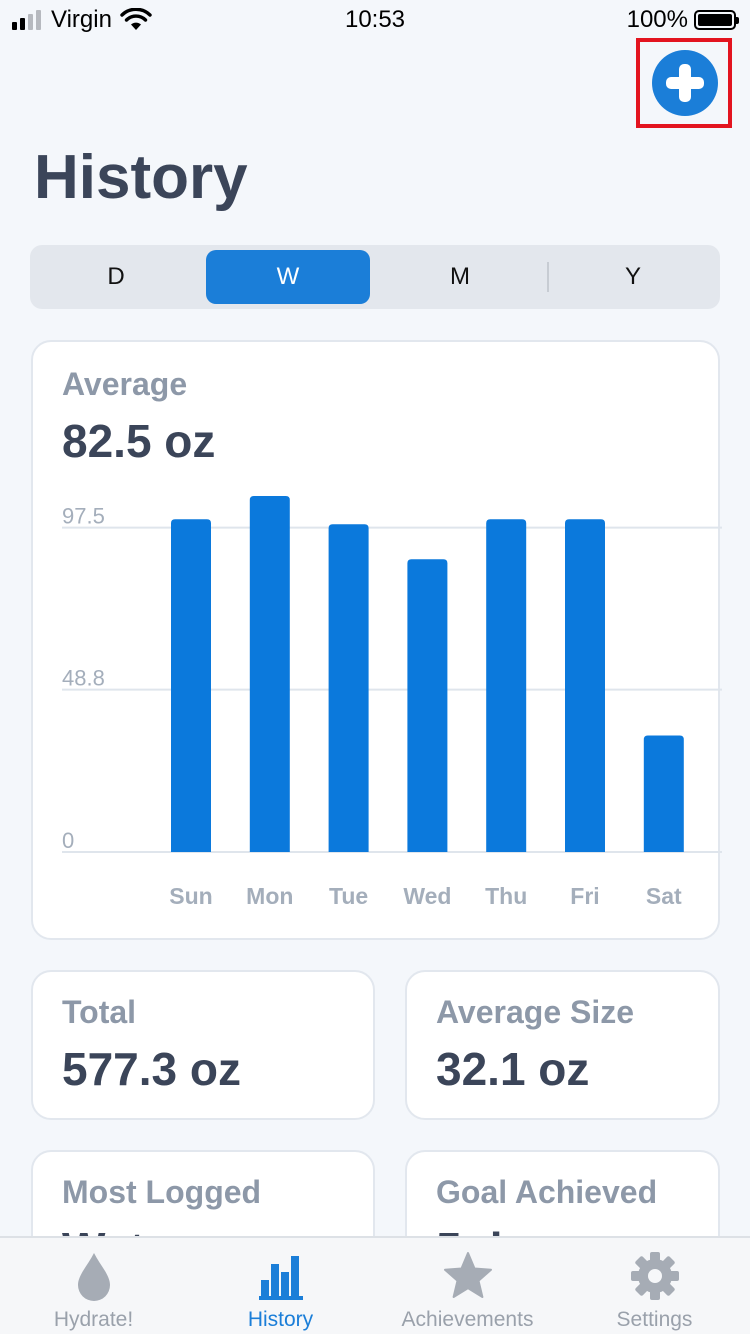 This screenshot has width=750, height=1334. I want to click on bar-wed, so click(427, 705).